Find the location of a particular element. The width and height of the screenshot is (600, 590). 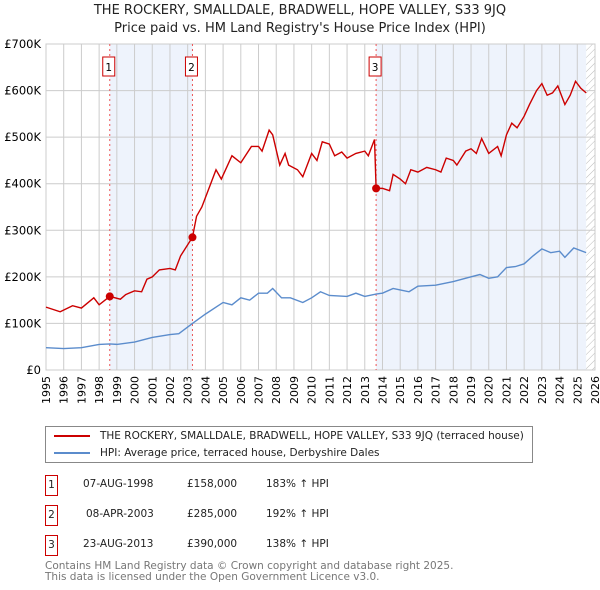

y-tick-label: £0 is located at coordinates (33, 370).